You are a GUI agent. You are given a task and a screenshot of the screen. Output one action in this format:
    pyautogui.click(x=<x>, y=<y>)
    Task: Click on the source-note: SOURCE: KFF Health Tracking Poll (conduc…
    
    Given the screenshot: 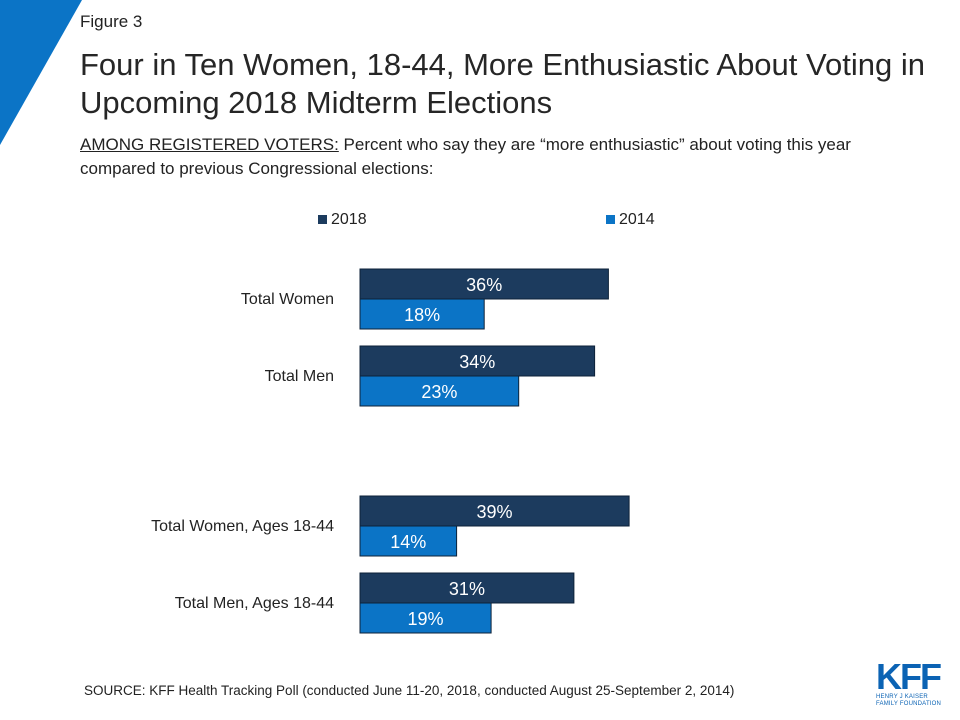 What is the action you would take?
    pyautogui.click(x=409, y=690)
    